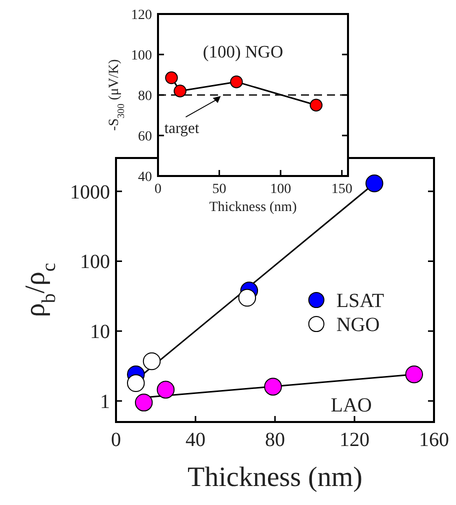  What do you see at coordinates (196, 440) in the screenshot?
I see `x-tick-label: 40` at bounding box center [196, 440].